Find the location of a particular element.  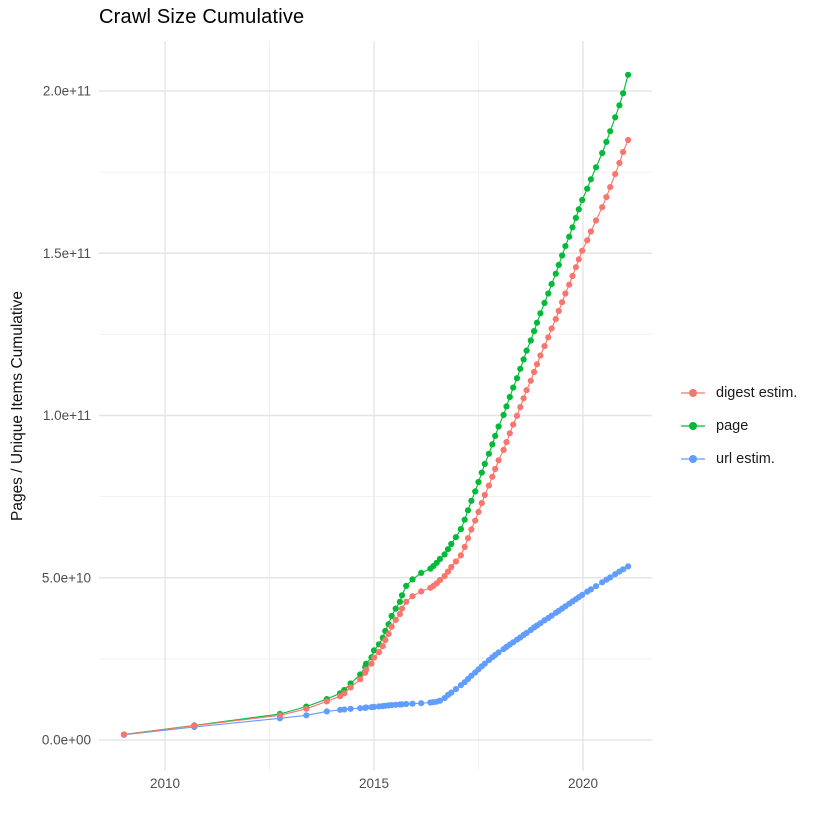

legend-label: digest estim. is located at coordinates (757, 392).